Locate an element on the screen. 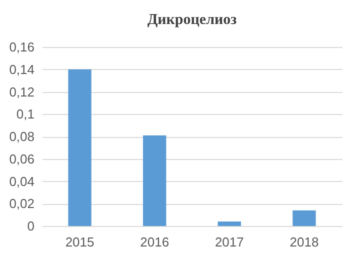 This screenshot has height=262, width=361. y-tick-label: 0 is located at coordinates (30, 226).